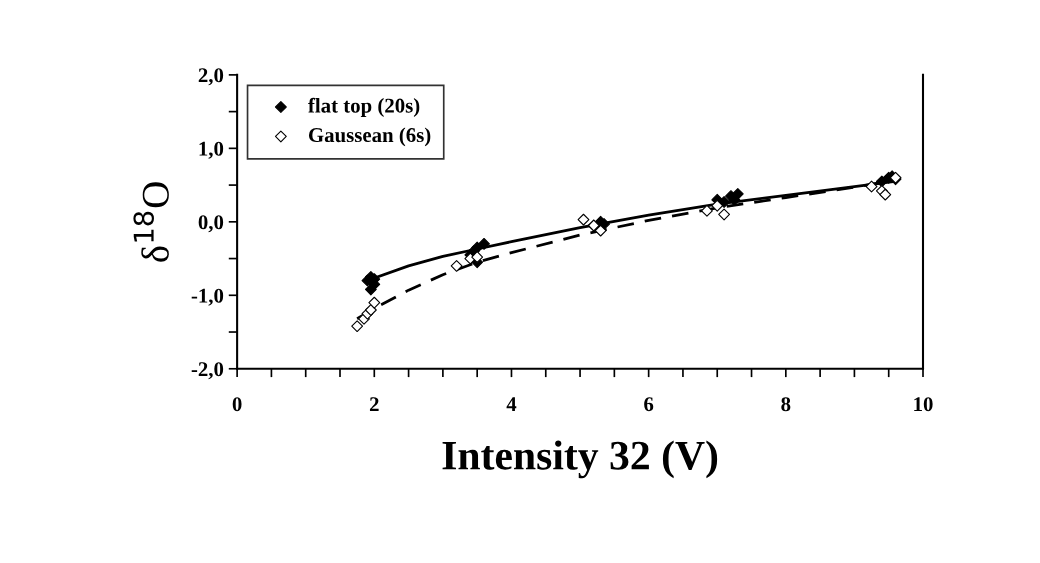 This screenshot has height=563, width=1040. What do you see at coordinates (211, 224) in the screenshot?
I see `y-tick-label: 0,0` at bounding box center [211, 224].